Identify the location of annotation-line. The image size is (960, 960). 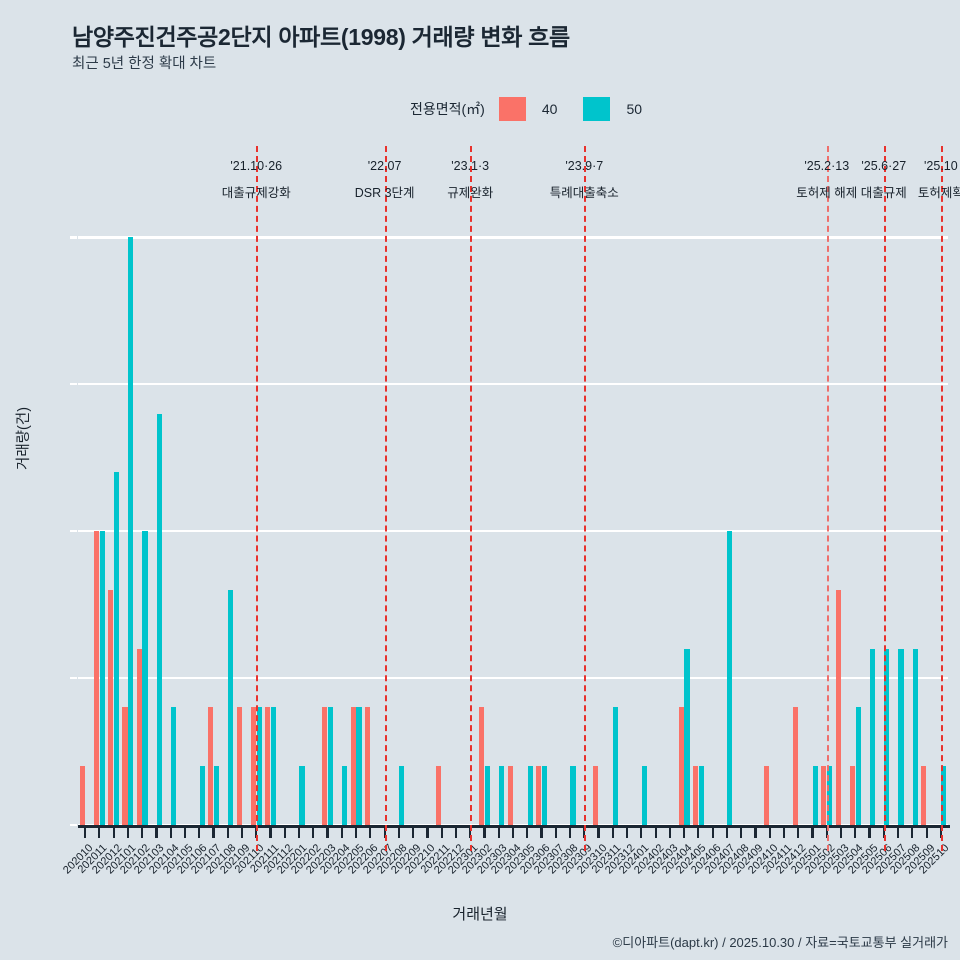
(385, 498).